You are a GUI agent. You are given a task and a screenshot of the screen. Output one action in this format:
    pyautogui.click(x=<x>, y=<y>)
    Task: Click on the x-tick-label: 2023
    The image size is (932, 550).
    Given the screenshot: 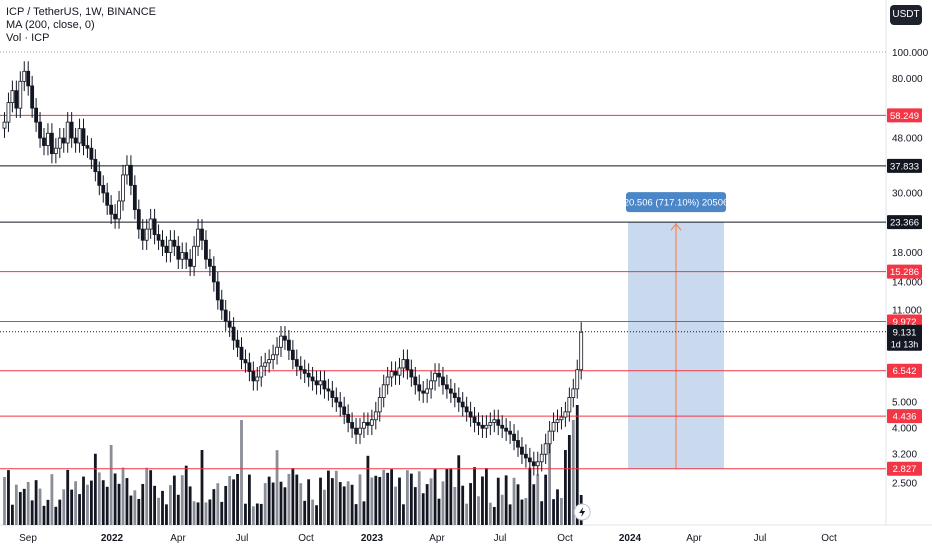 What is the action you would take?
    pyautogui.click(x=372, y=538)
    